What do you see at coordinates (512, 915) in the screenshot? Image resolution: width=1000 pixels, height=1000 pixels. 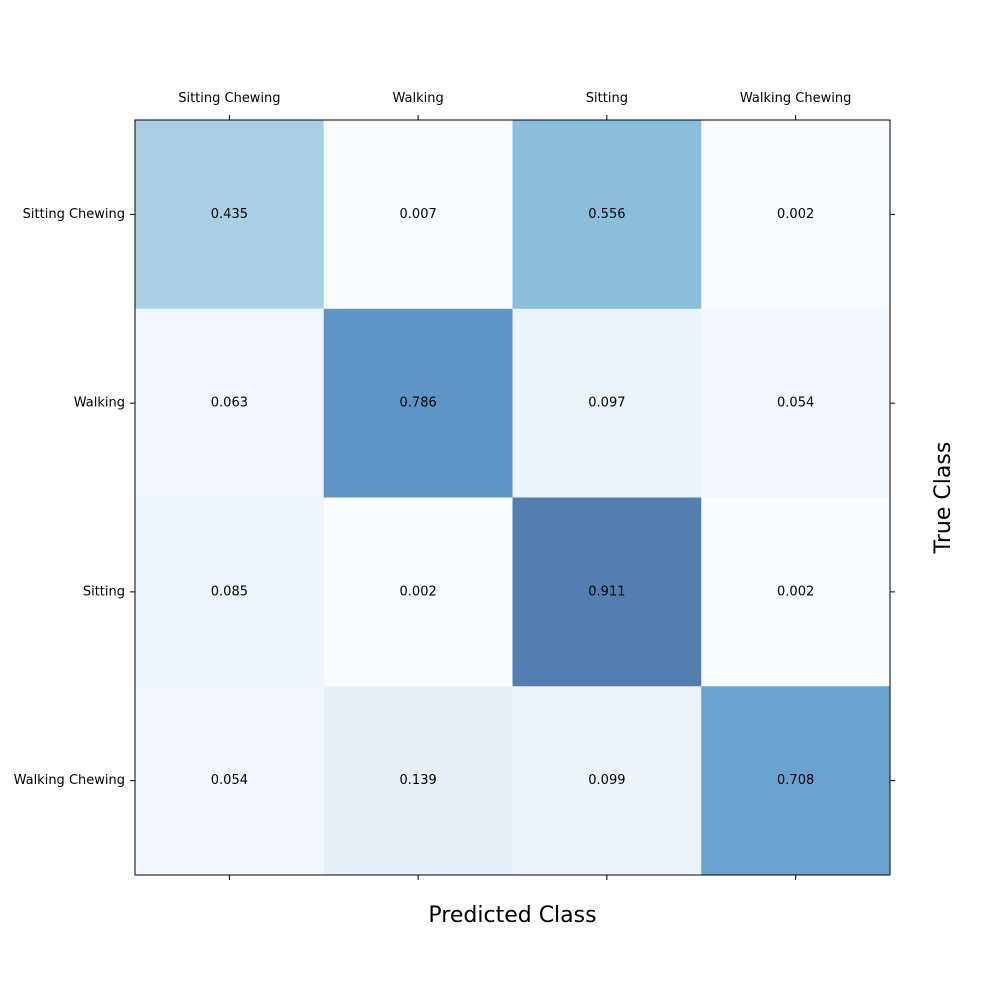 I see `x-axis-title: Predicted Class` at bounding box center [512, 915].